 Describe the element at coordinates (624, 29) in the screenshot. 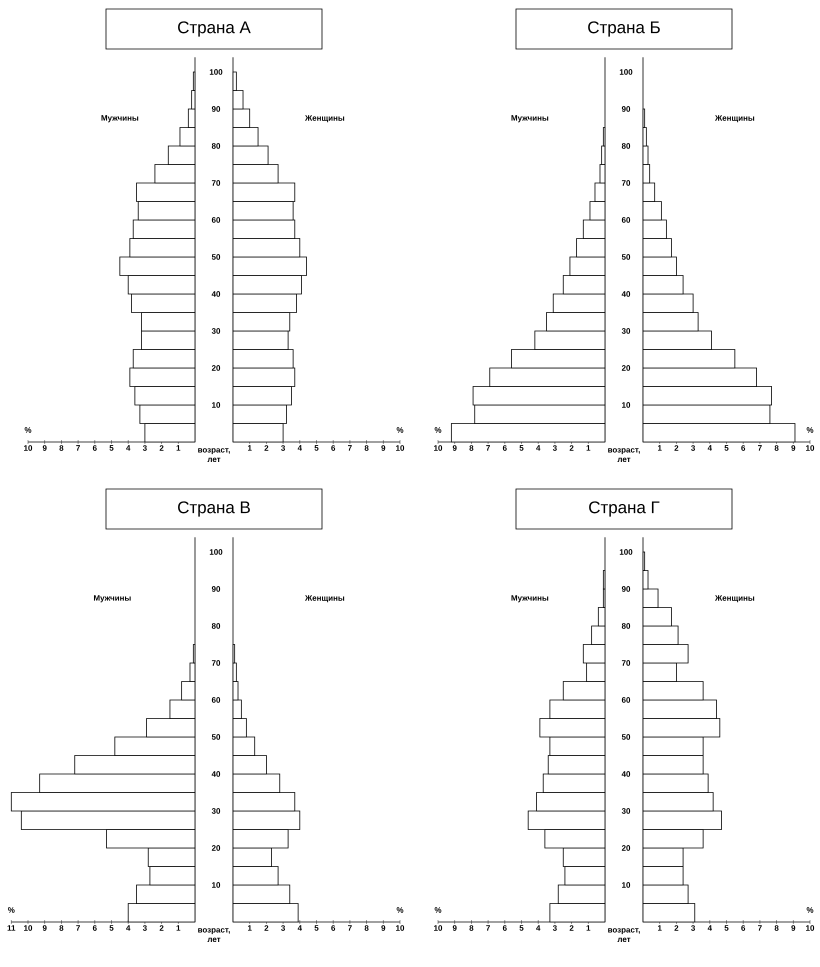

I see `chart-title: Страна Б` at that location.